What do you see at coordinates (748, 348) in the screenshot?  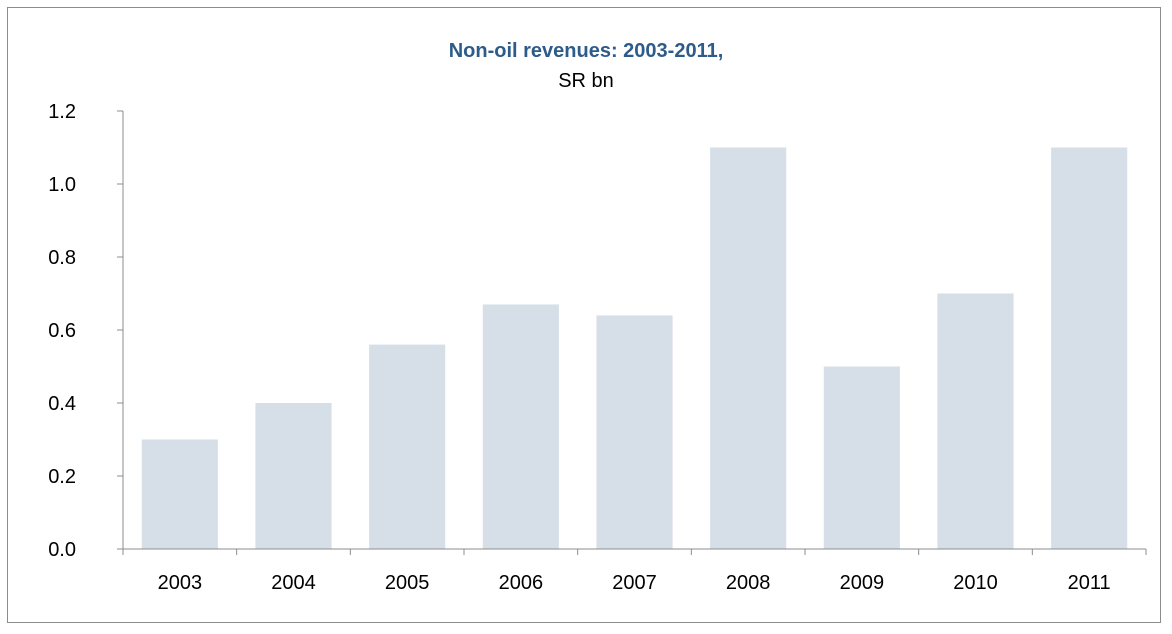 I see `bar-2008` at bounding box center [748, 348].